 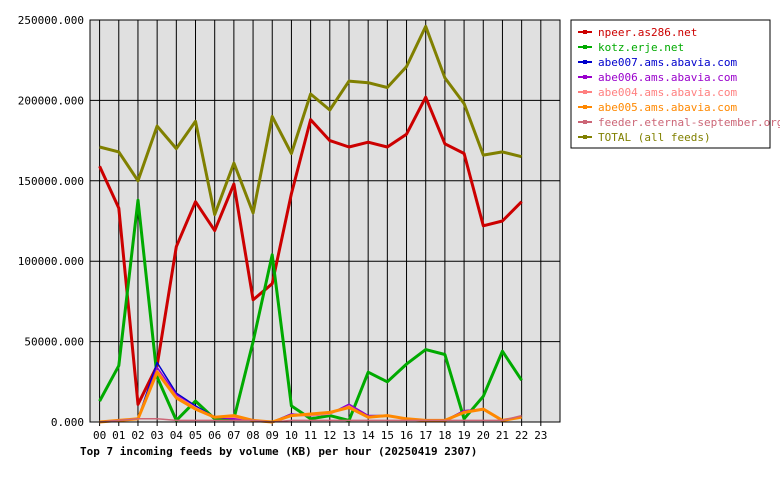 I want to click on x-tick-label: 08, so click(x=252, y=435).